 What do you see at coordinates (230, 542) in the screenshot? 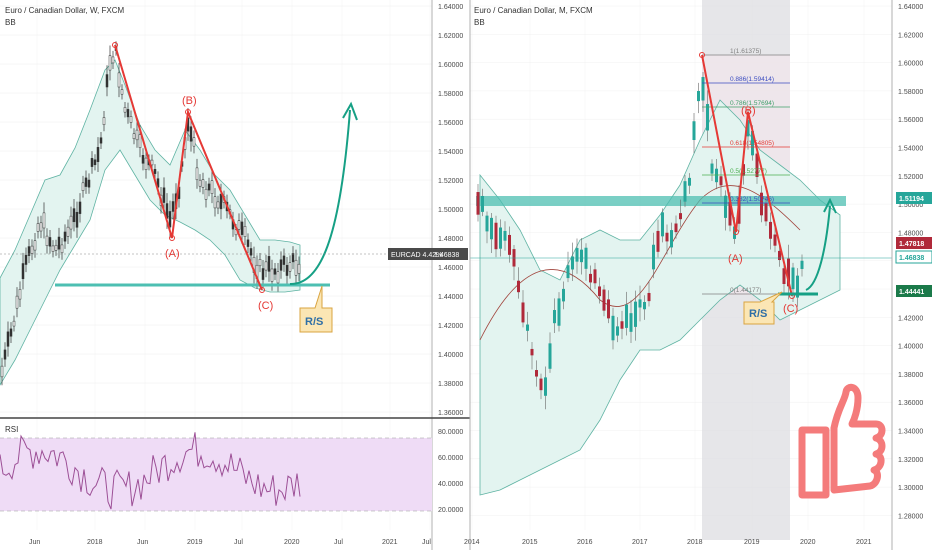
I see `left-time-axis: Jun 2018 Jun 2019 Jul 2020 Jul 2021 Jul` at bounding box center [230, 542].